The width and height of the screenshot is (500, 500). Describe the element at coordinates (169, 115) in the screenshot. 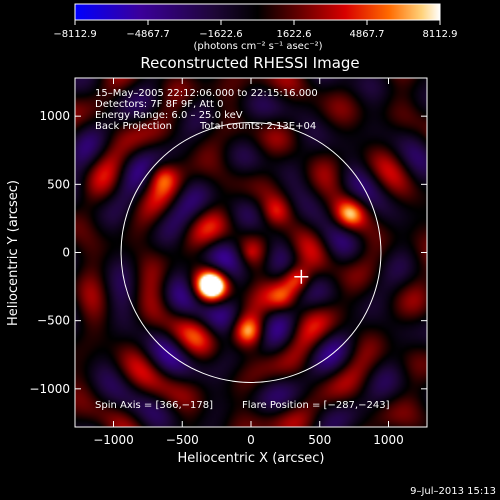

I see `annotation-energy-range: Energy Range: 6.0 – 25.0 keV` at that location.